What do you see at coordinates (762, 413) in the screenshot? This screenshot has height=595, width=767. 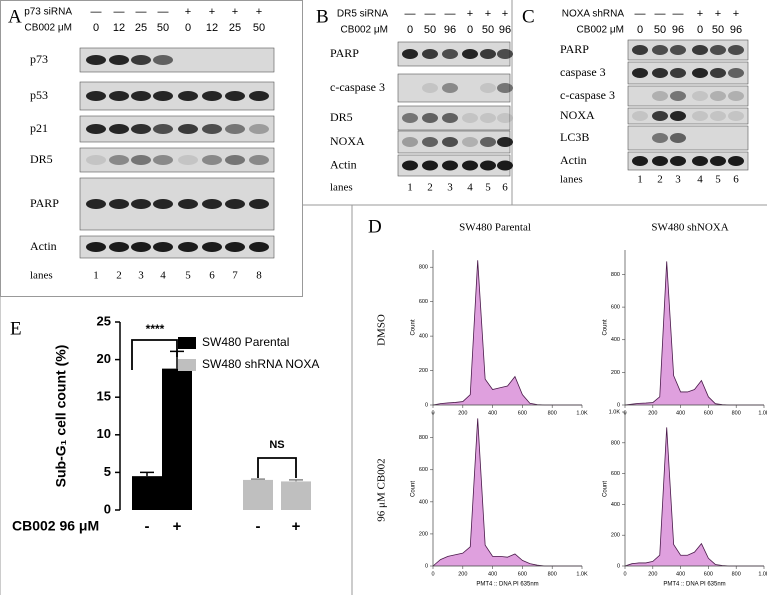 I see `x-tick-label: 1.0K` at bounding box center [762, 413].